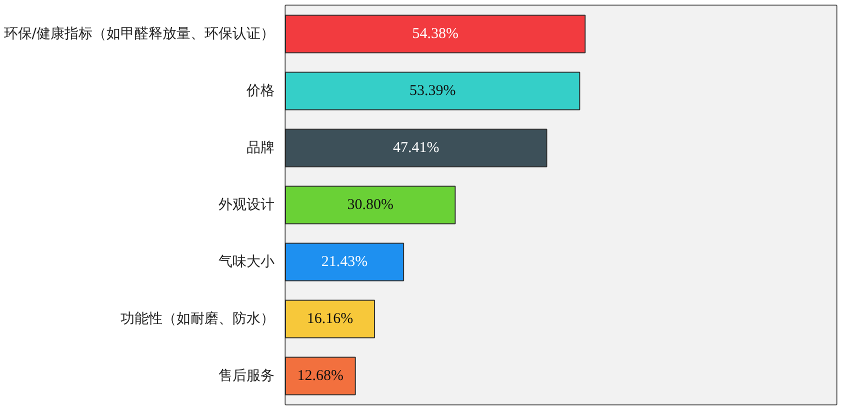 The width and height of the screenshot is (846, 410). Describe the element at coordinates (246, 205) in the screenshot. I see `y-tick-label: 外观设计` at that location.